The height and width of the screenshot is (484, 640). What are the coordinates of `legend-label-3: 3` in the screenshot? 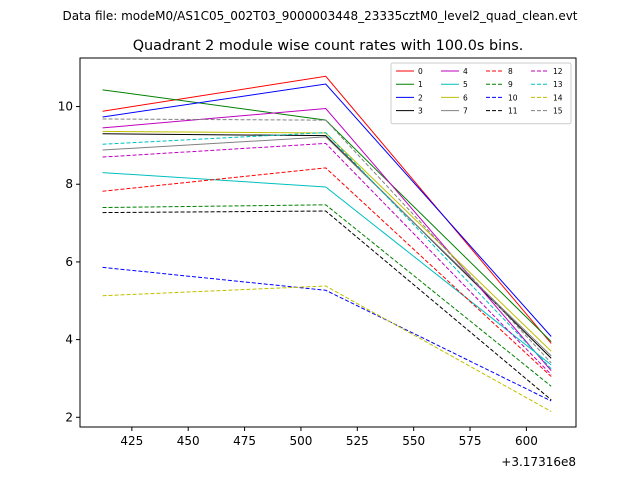 It's located at (420, 111).